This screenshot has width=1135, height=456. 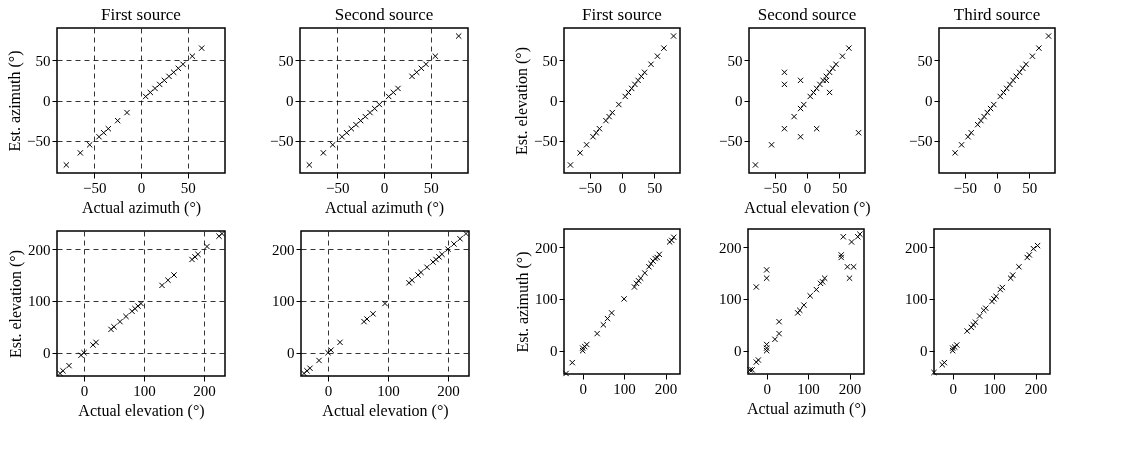 I want to click on chart-title: Third source, so click(x=997, y=14).